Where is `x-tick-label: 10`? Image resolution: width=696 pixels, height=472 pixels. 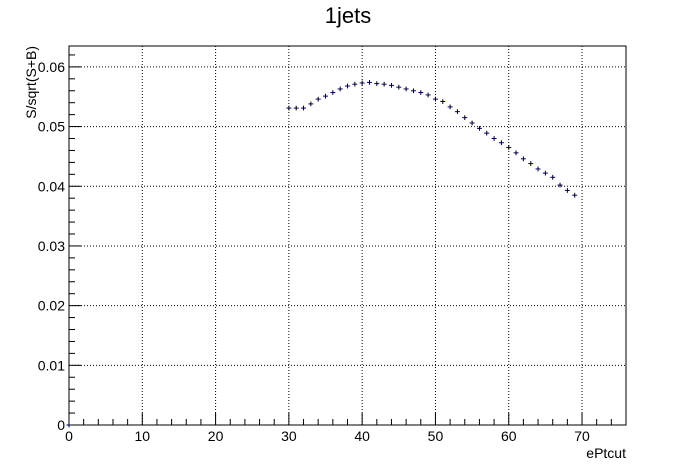 x-tick-label: 10 is located at coordinates (143, 436).